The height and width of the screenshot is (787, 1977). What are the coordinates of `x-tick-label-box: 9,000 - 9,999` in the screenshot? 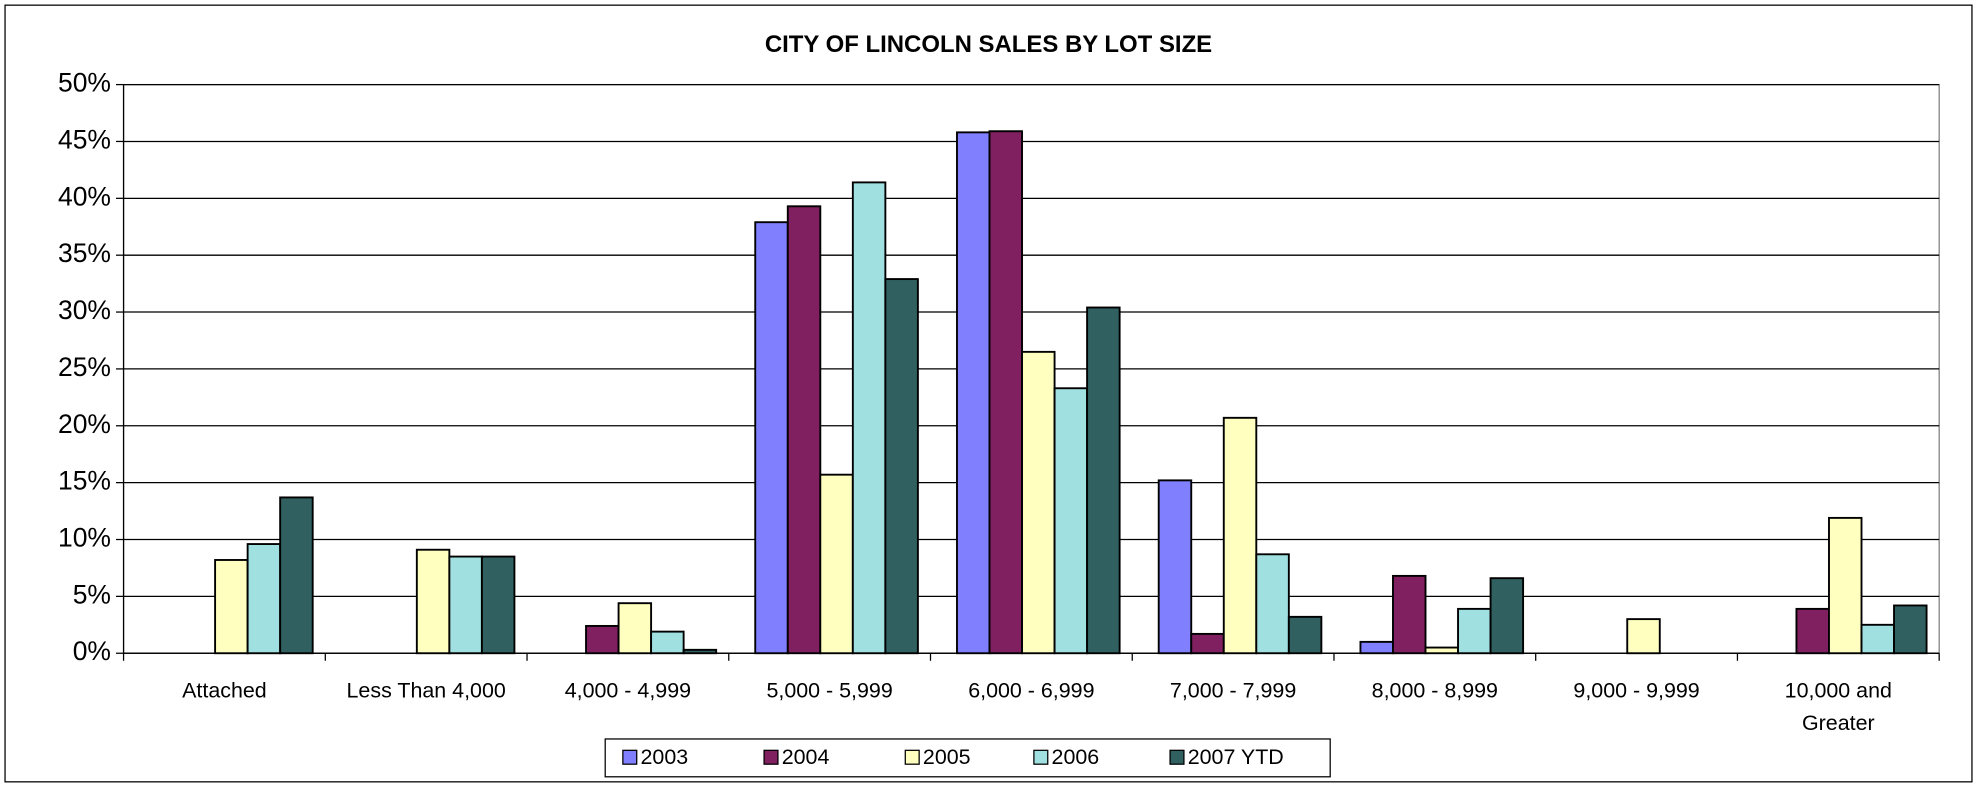 It's located at (1636, 690).